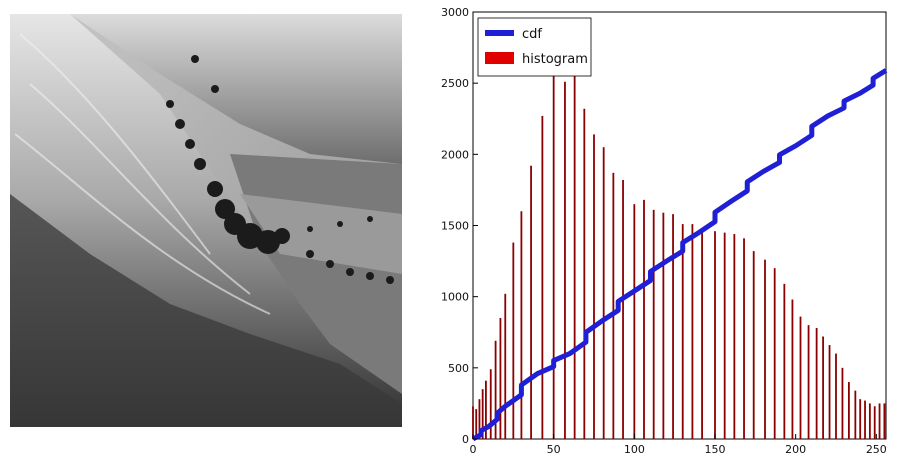  I want to click on y-tick-label: 0, so click(465, 439).